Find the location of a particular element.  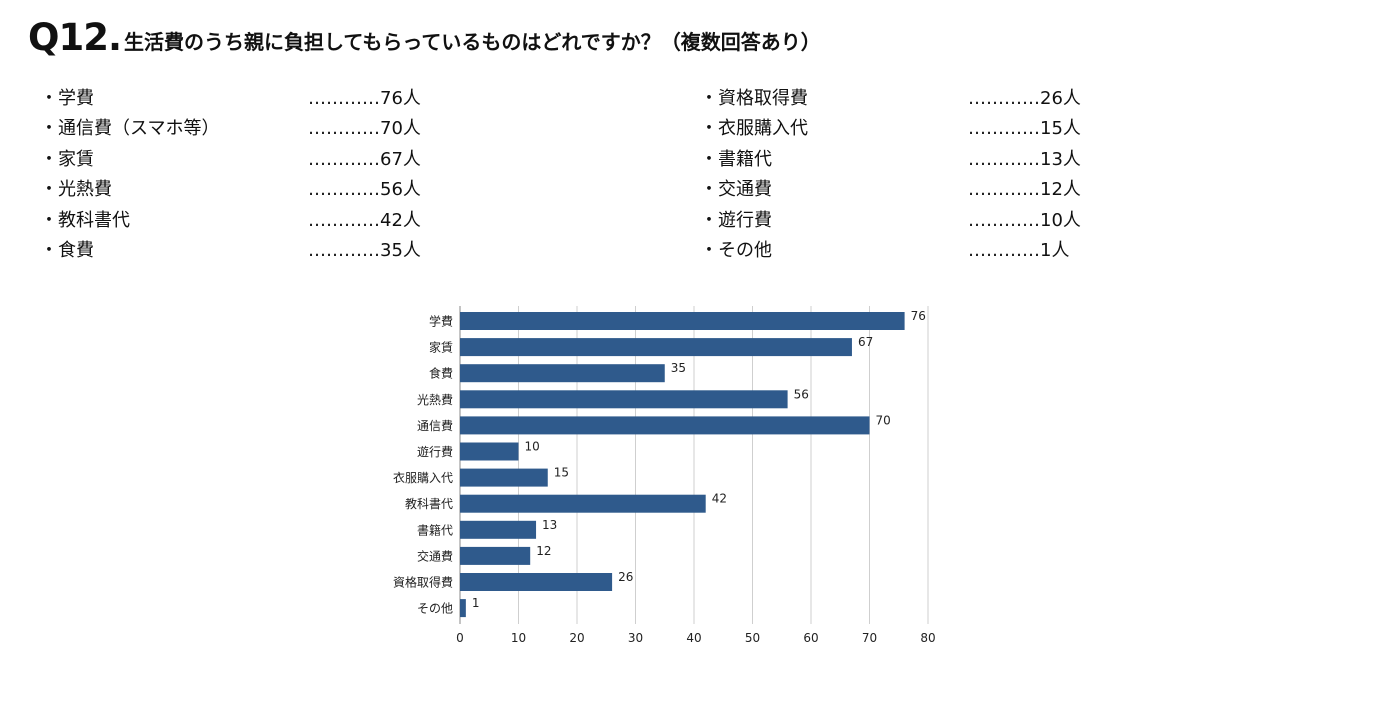

answer-item-count: …………35人 is located at coordinates (364, 250).